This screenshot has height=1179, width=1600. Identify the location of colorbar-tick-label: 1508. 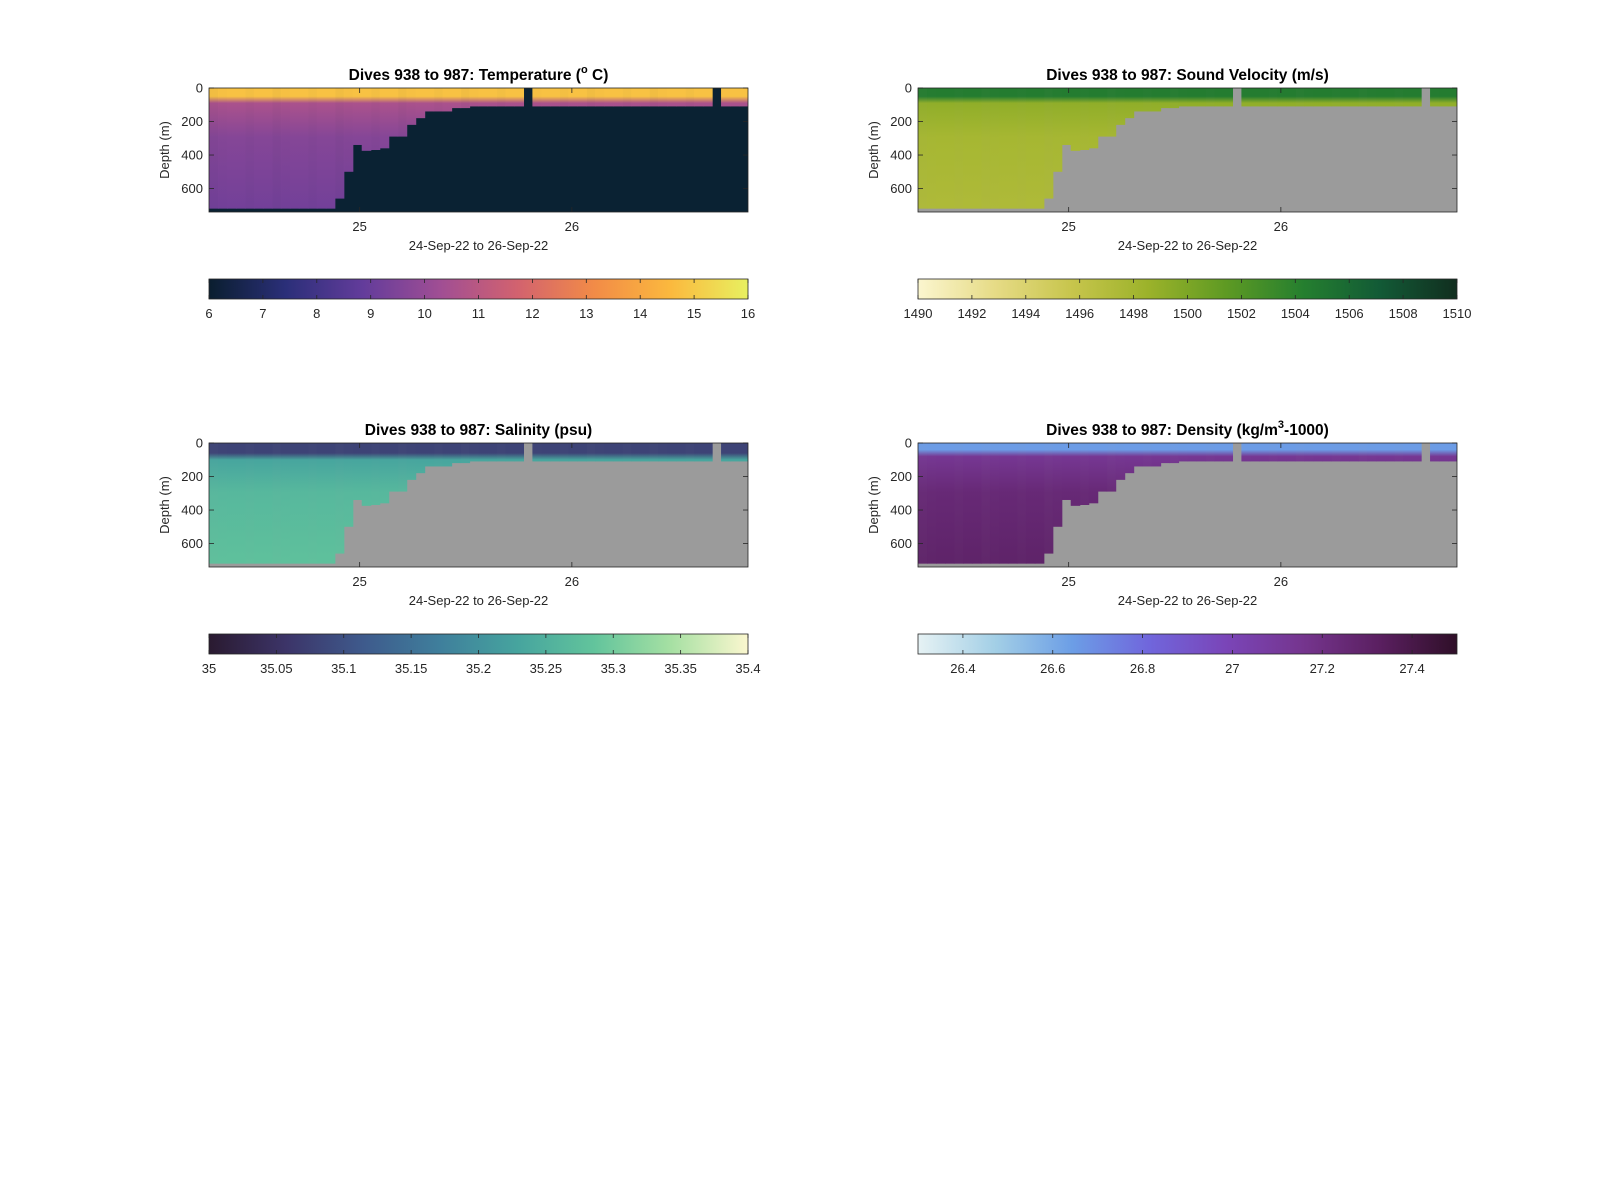
(1403, 313).